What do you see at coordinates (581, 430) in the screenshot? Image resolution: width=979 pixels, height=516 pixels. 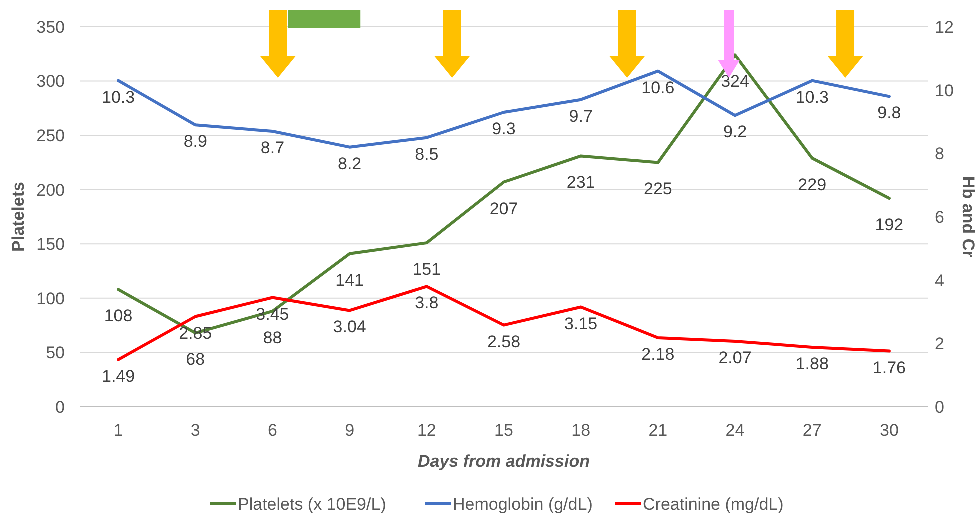 I see `x-tick-label: 18` at bounding box center [581, 430].